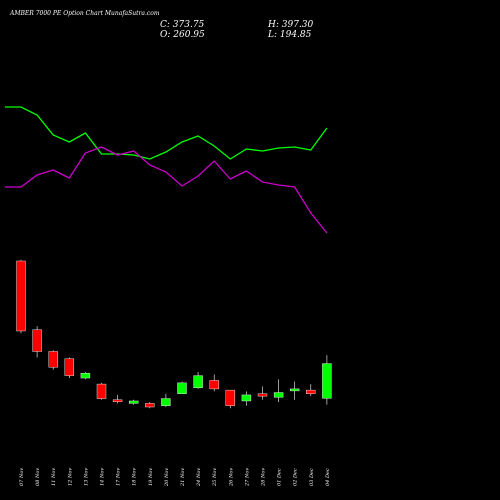 This screenshot has height=500, width=500. I want to click on x-tick-label: 14 Nov, so click(103, 477).